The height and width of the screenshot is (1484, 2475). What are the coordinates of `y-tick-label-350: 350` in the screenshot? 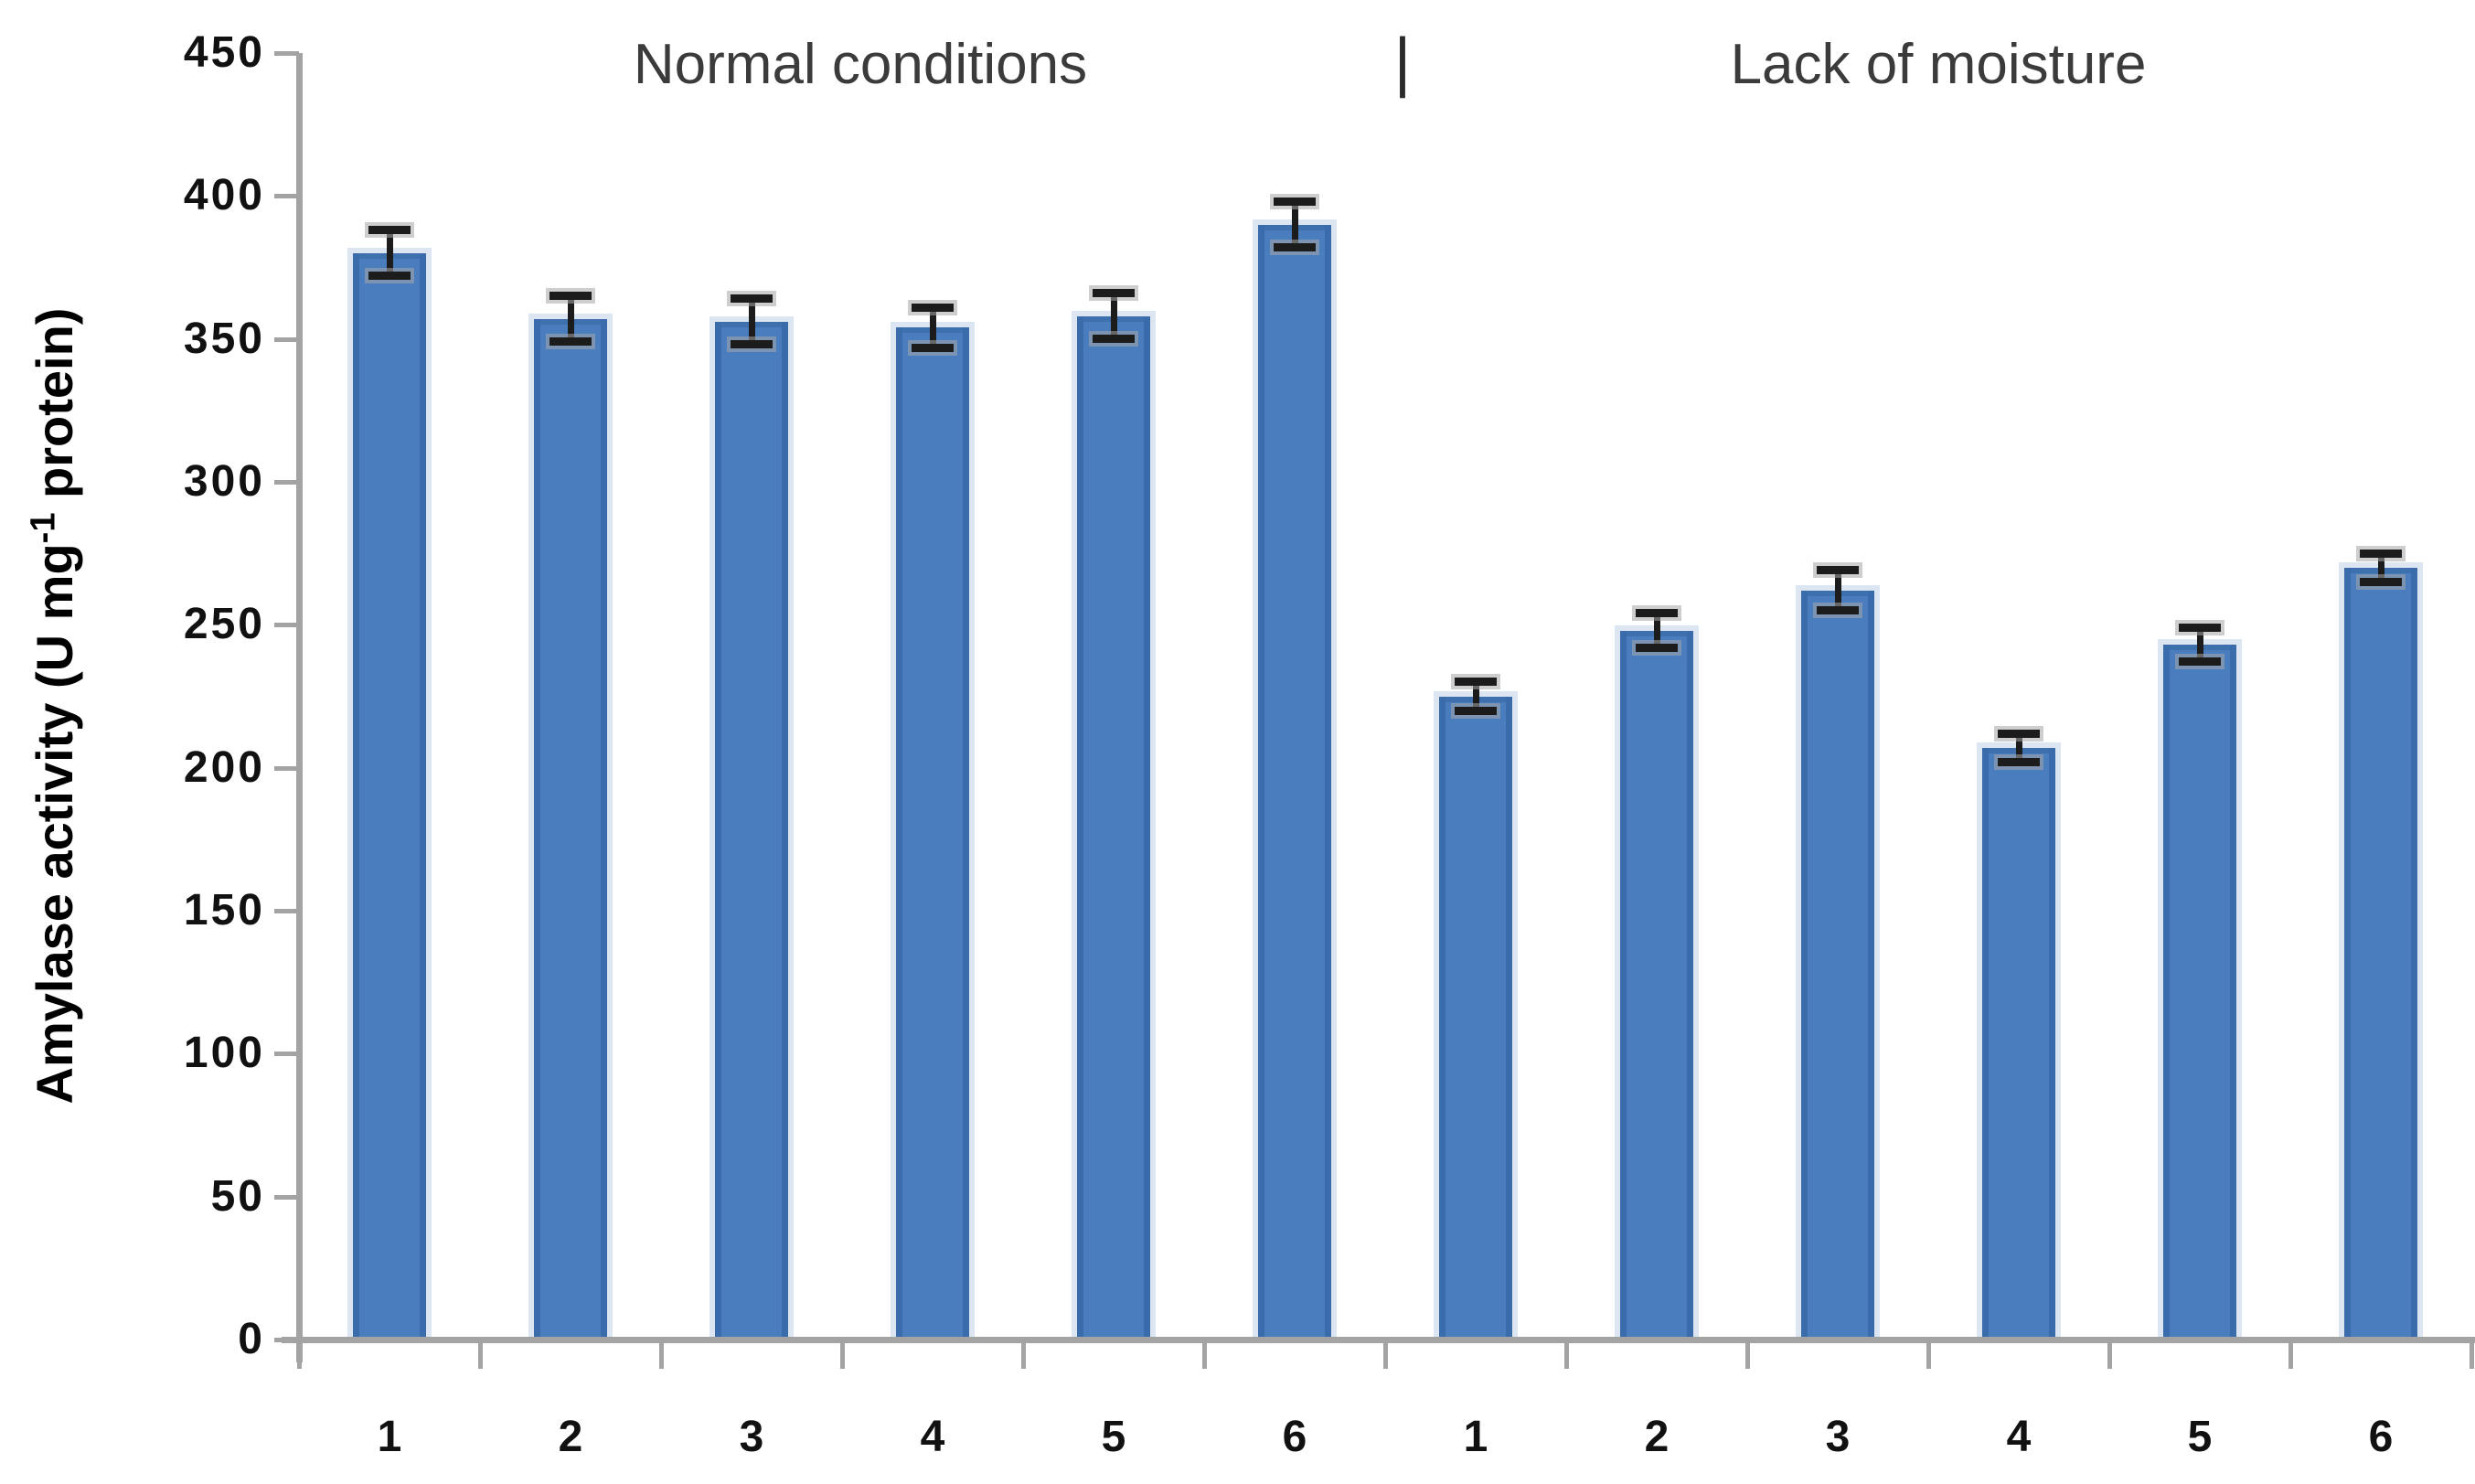 It's located at (224, 338).